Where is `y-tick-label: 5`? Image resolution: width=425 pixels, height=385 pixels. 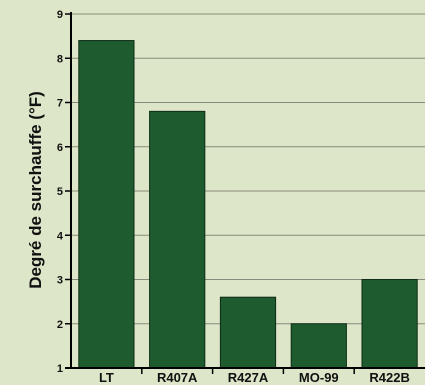
y-tick-label: 5 is located at coordinates (60, 192).